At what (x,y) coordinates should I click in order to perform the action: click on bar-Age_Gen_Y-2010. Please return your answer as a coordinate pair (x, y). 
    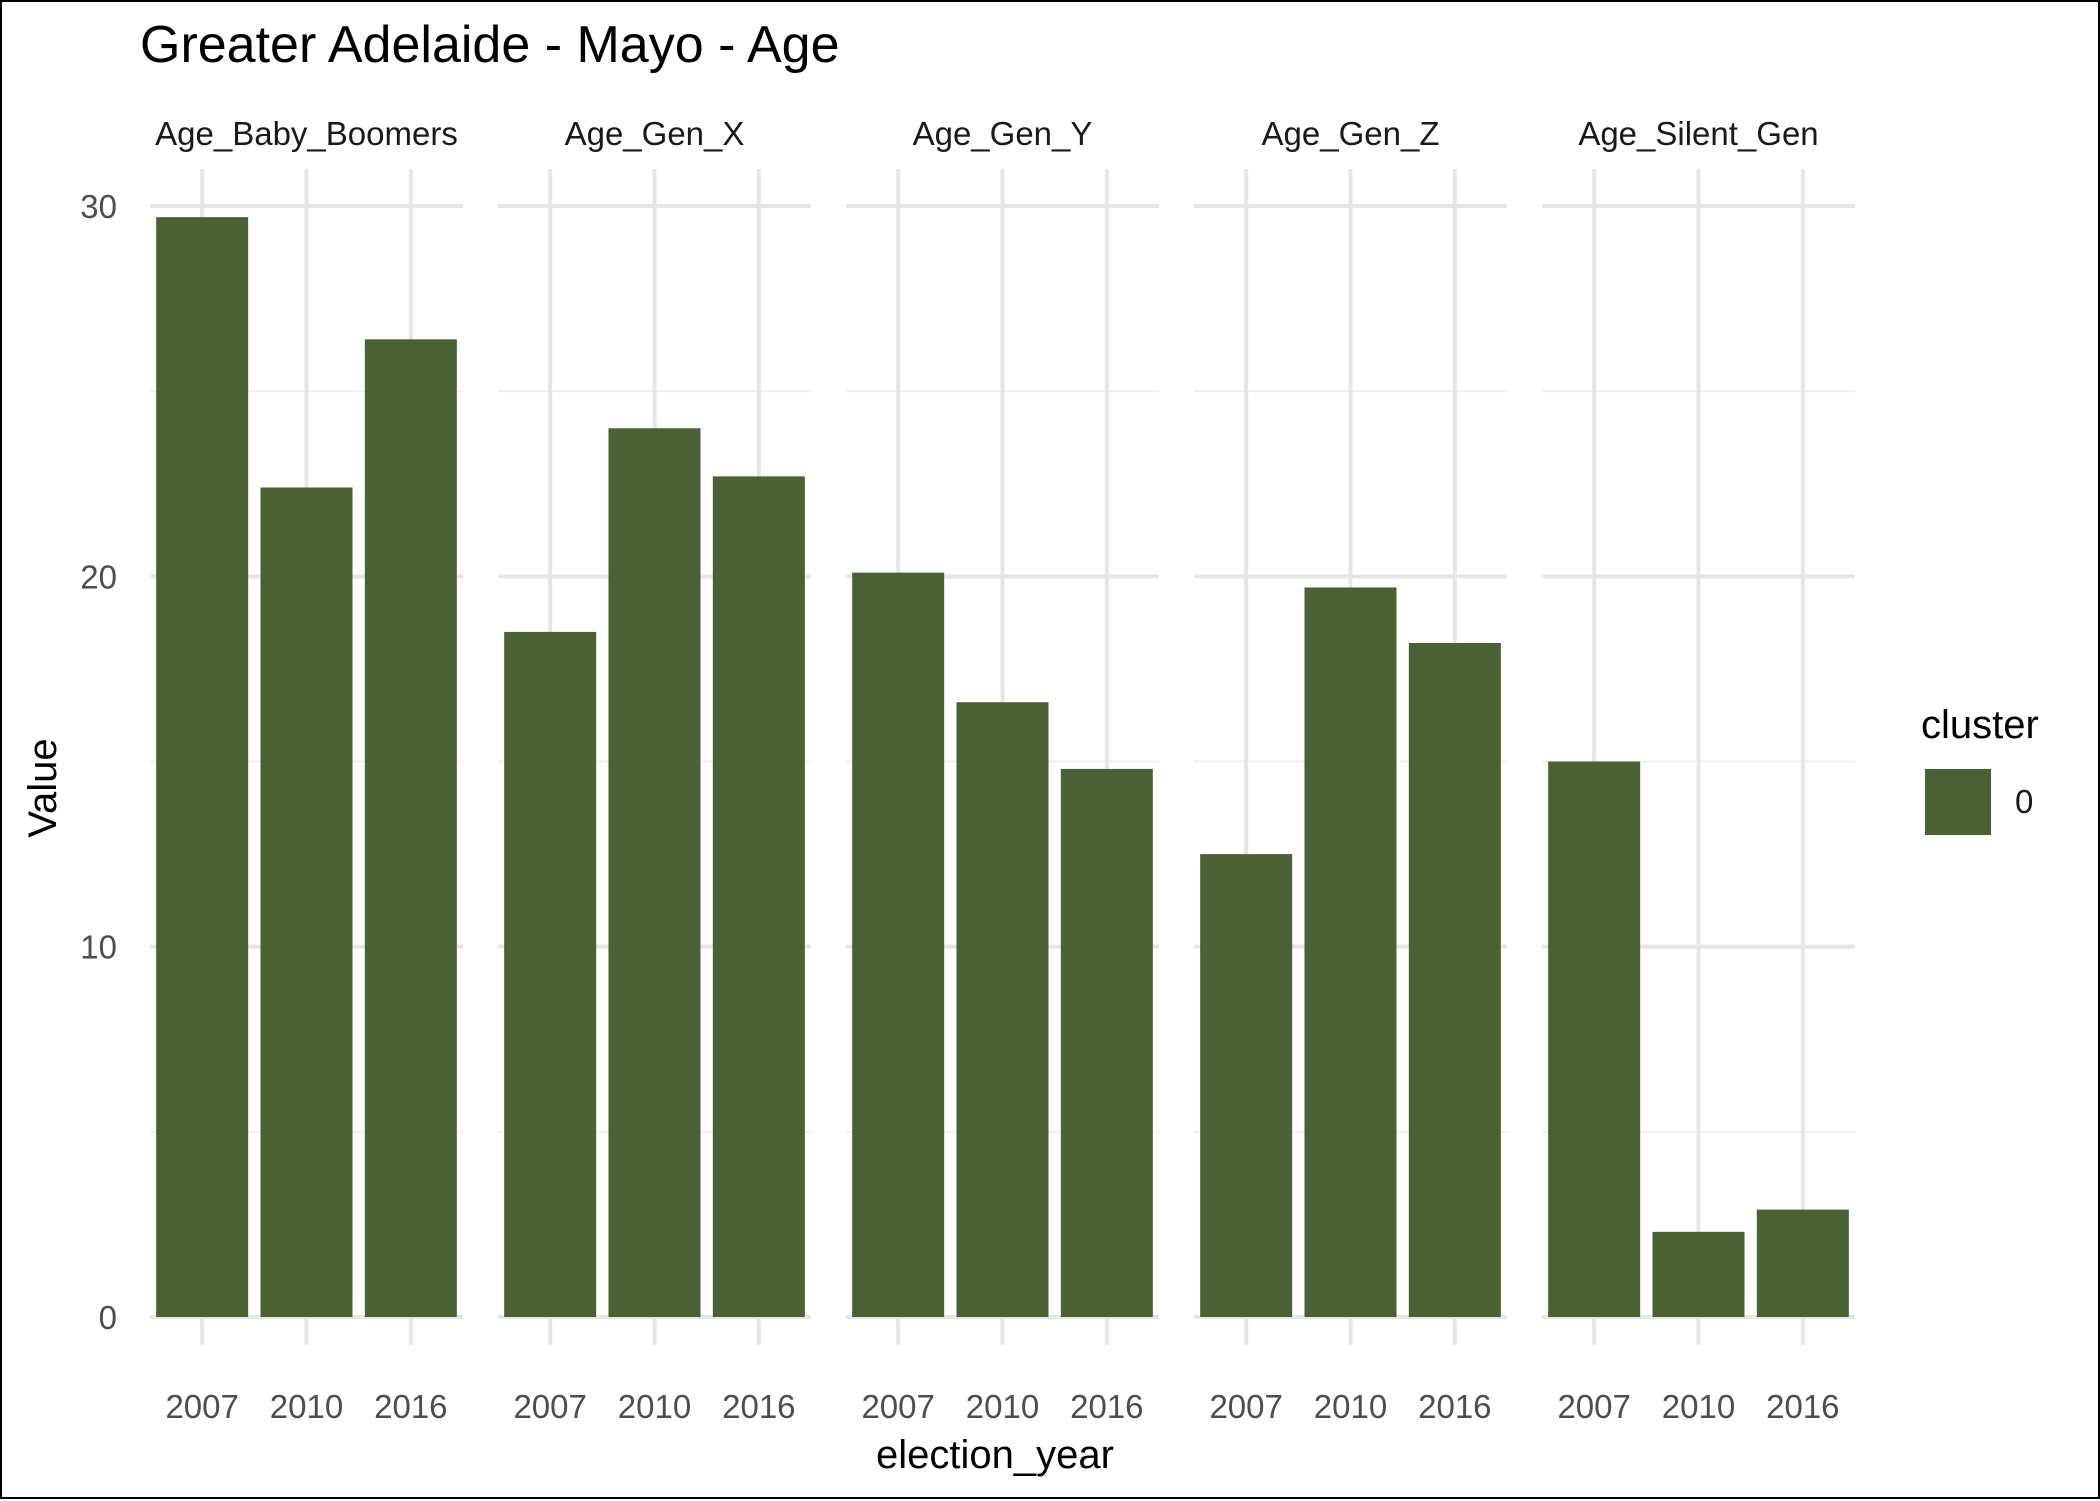
    Looking at the image, I should click on (1002, 1009).